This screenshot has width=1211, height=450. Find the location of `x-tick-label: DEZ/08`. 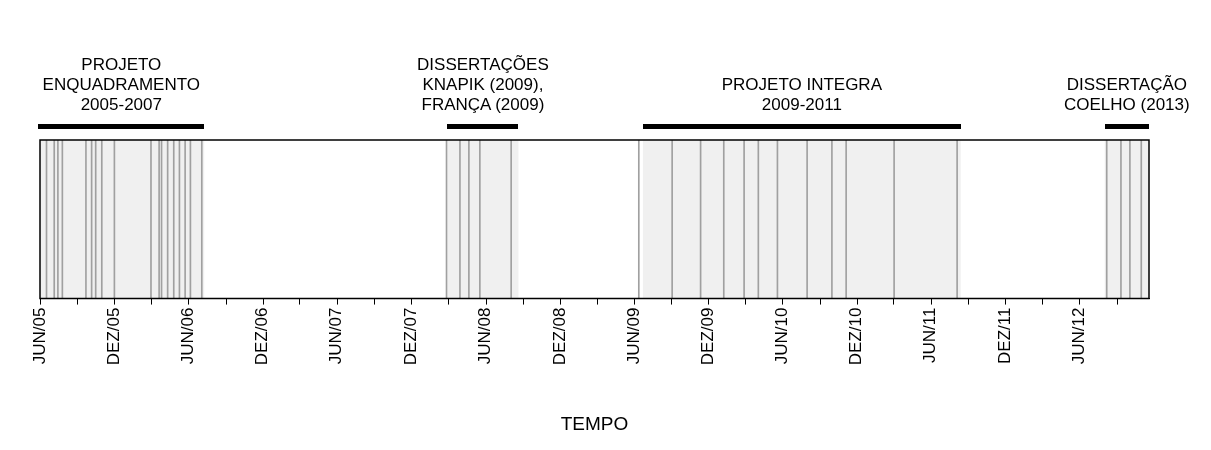

x-tick-label: DEZ/08 is located at coordinates (559, 336).